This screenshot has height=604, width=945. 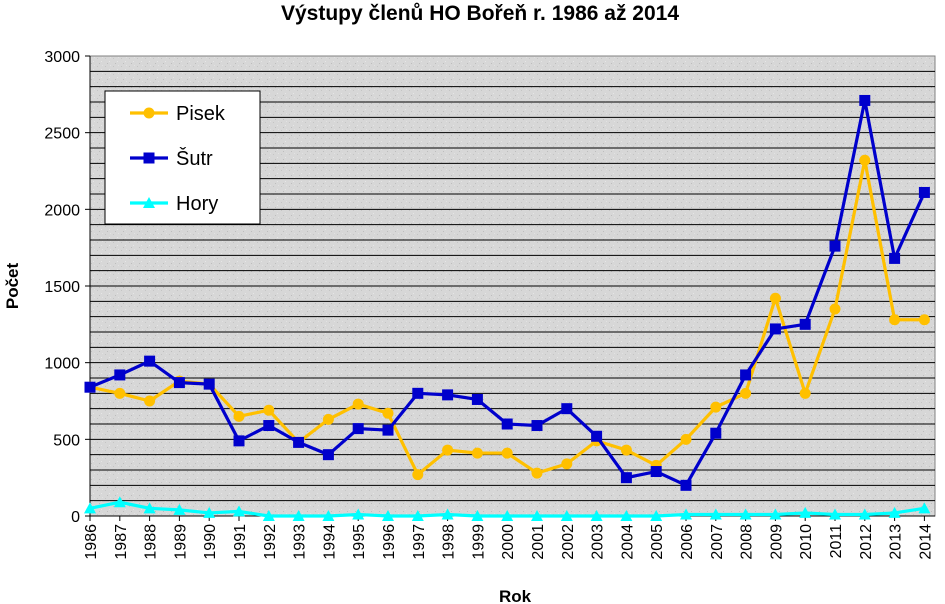 What do you see at coordinates (389, 542) in the screenshot?
I see `x-tick-label: 1996` at bounding box center [389, 542].